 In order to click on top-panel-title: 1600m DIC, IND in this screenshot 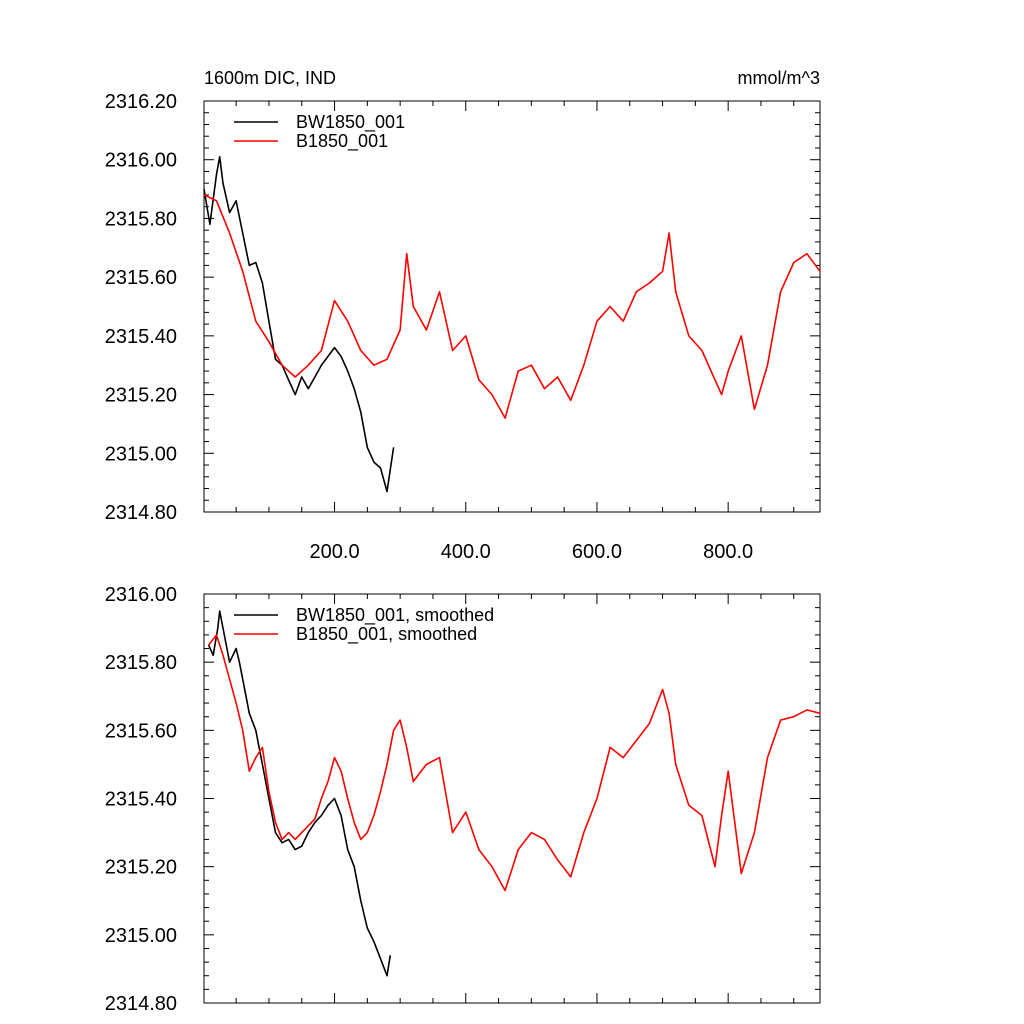, I will do `click(270, 78)`.